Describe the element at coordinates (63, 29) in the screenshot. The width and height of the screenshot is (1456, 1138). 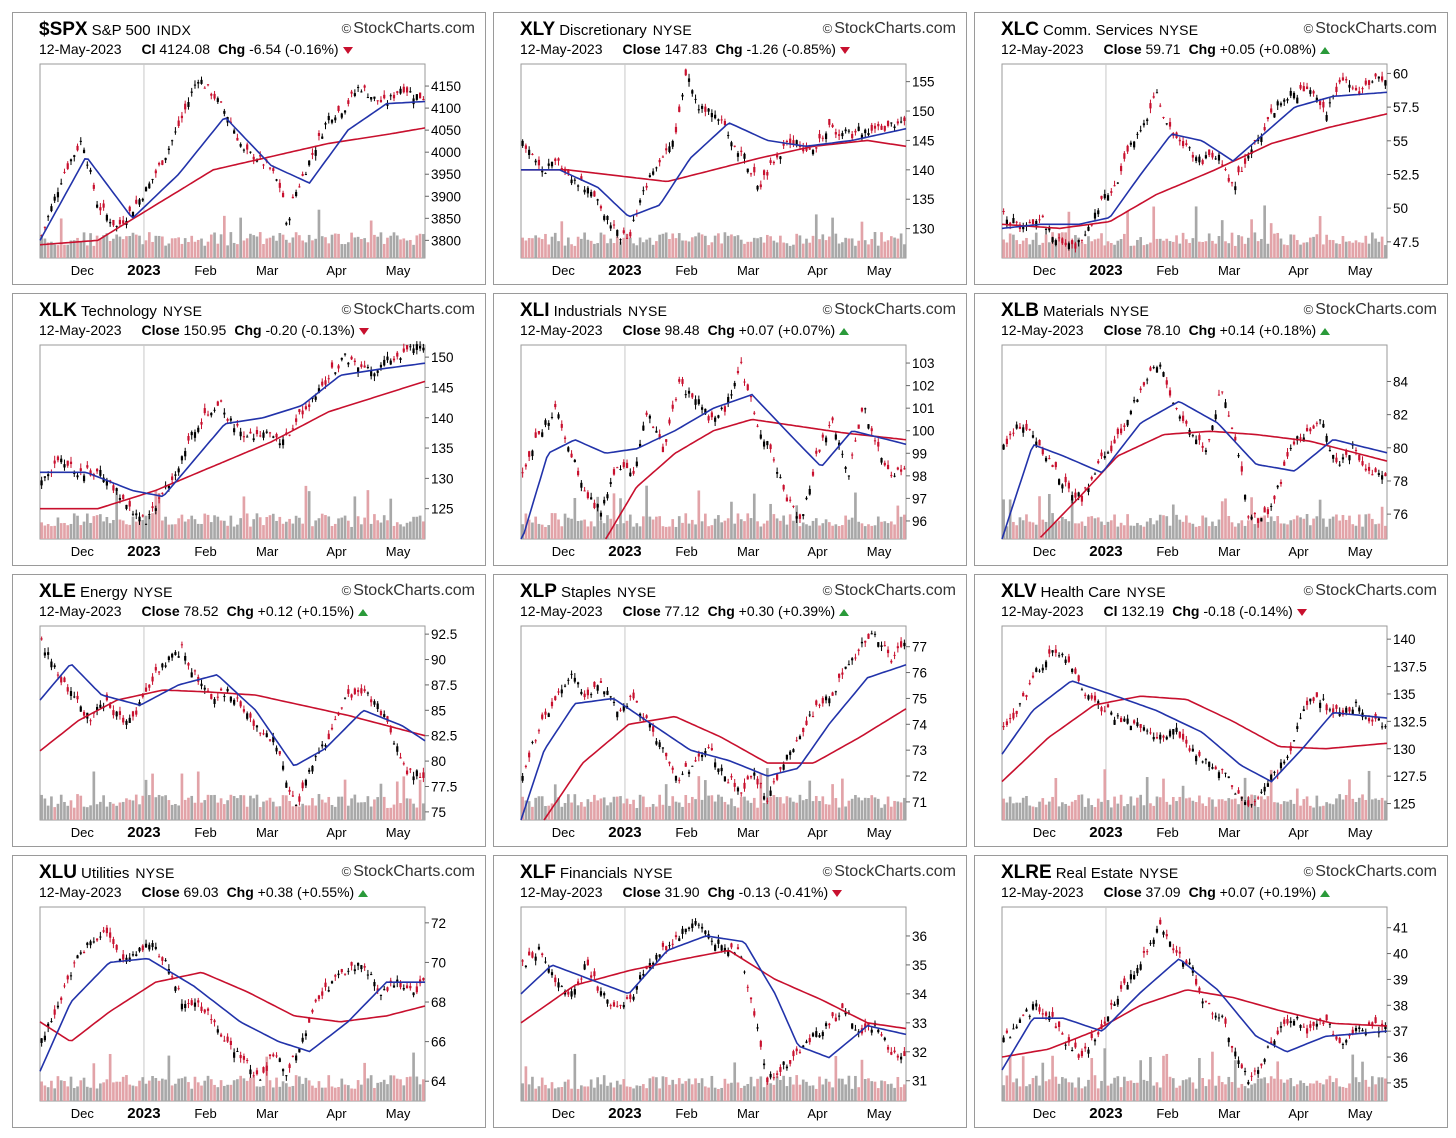
I see `ticker-symbol: $SPX` at that location.